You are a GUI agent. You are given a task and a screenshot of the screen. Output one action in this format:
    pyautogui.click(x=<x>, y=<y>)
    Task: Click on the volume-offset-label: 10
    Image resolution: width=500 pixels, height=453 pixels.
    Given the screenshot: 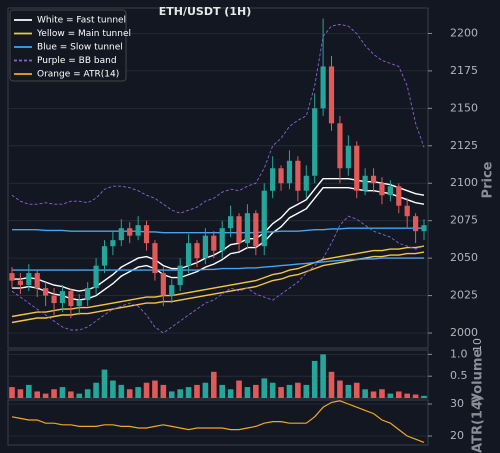 What is the action you would take?
    pyautogui.click(x=477, y=345)
    